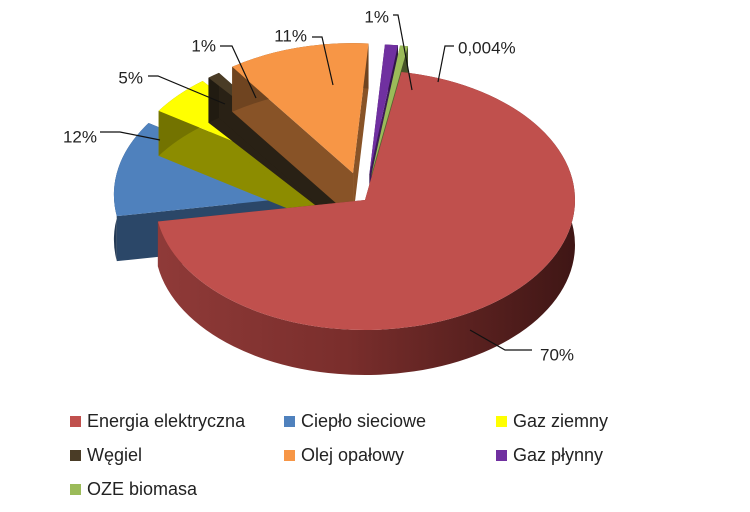 The width and height of the screenshot is (750, 512). Describe the element at coordinates (353, 454) in the screenshot. I see `legend-label: Olej opałowy` at that location.